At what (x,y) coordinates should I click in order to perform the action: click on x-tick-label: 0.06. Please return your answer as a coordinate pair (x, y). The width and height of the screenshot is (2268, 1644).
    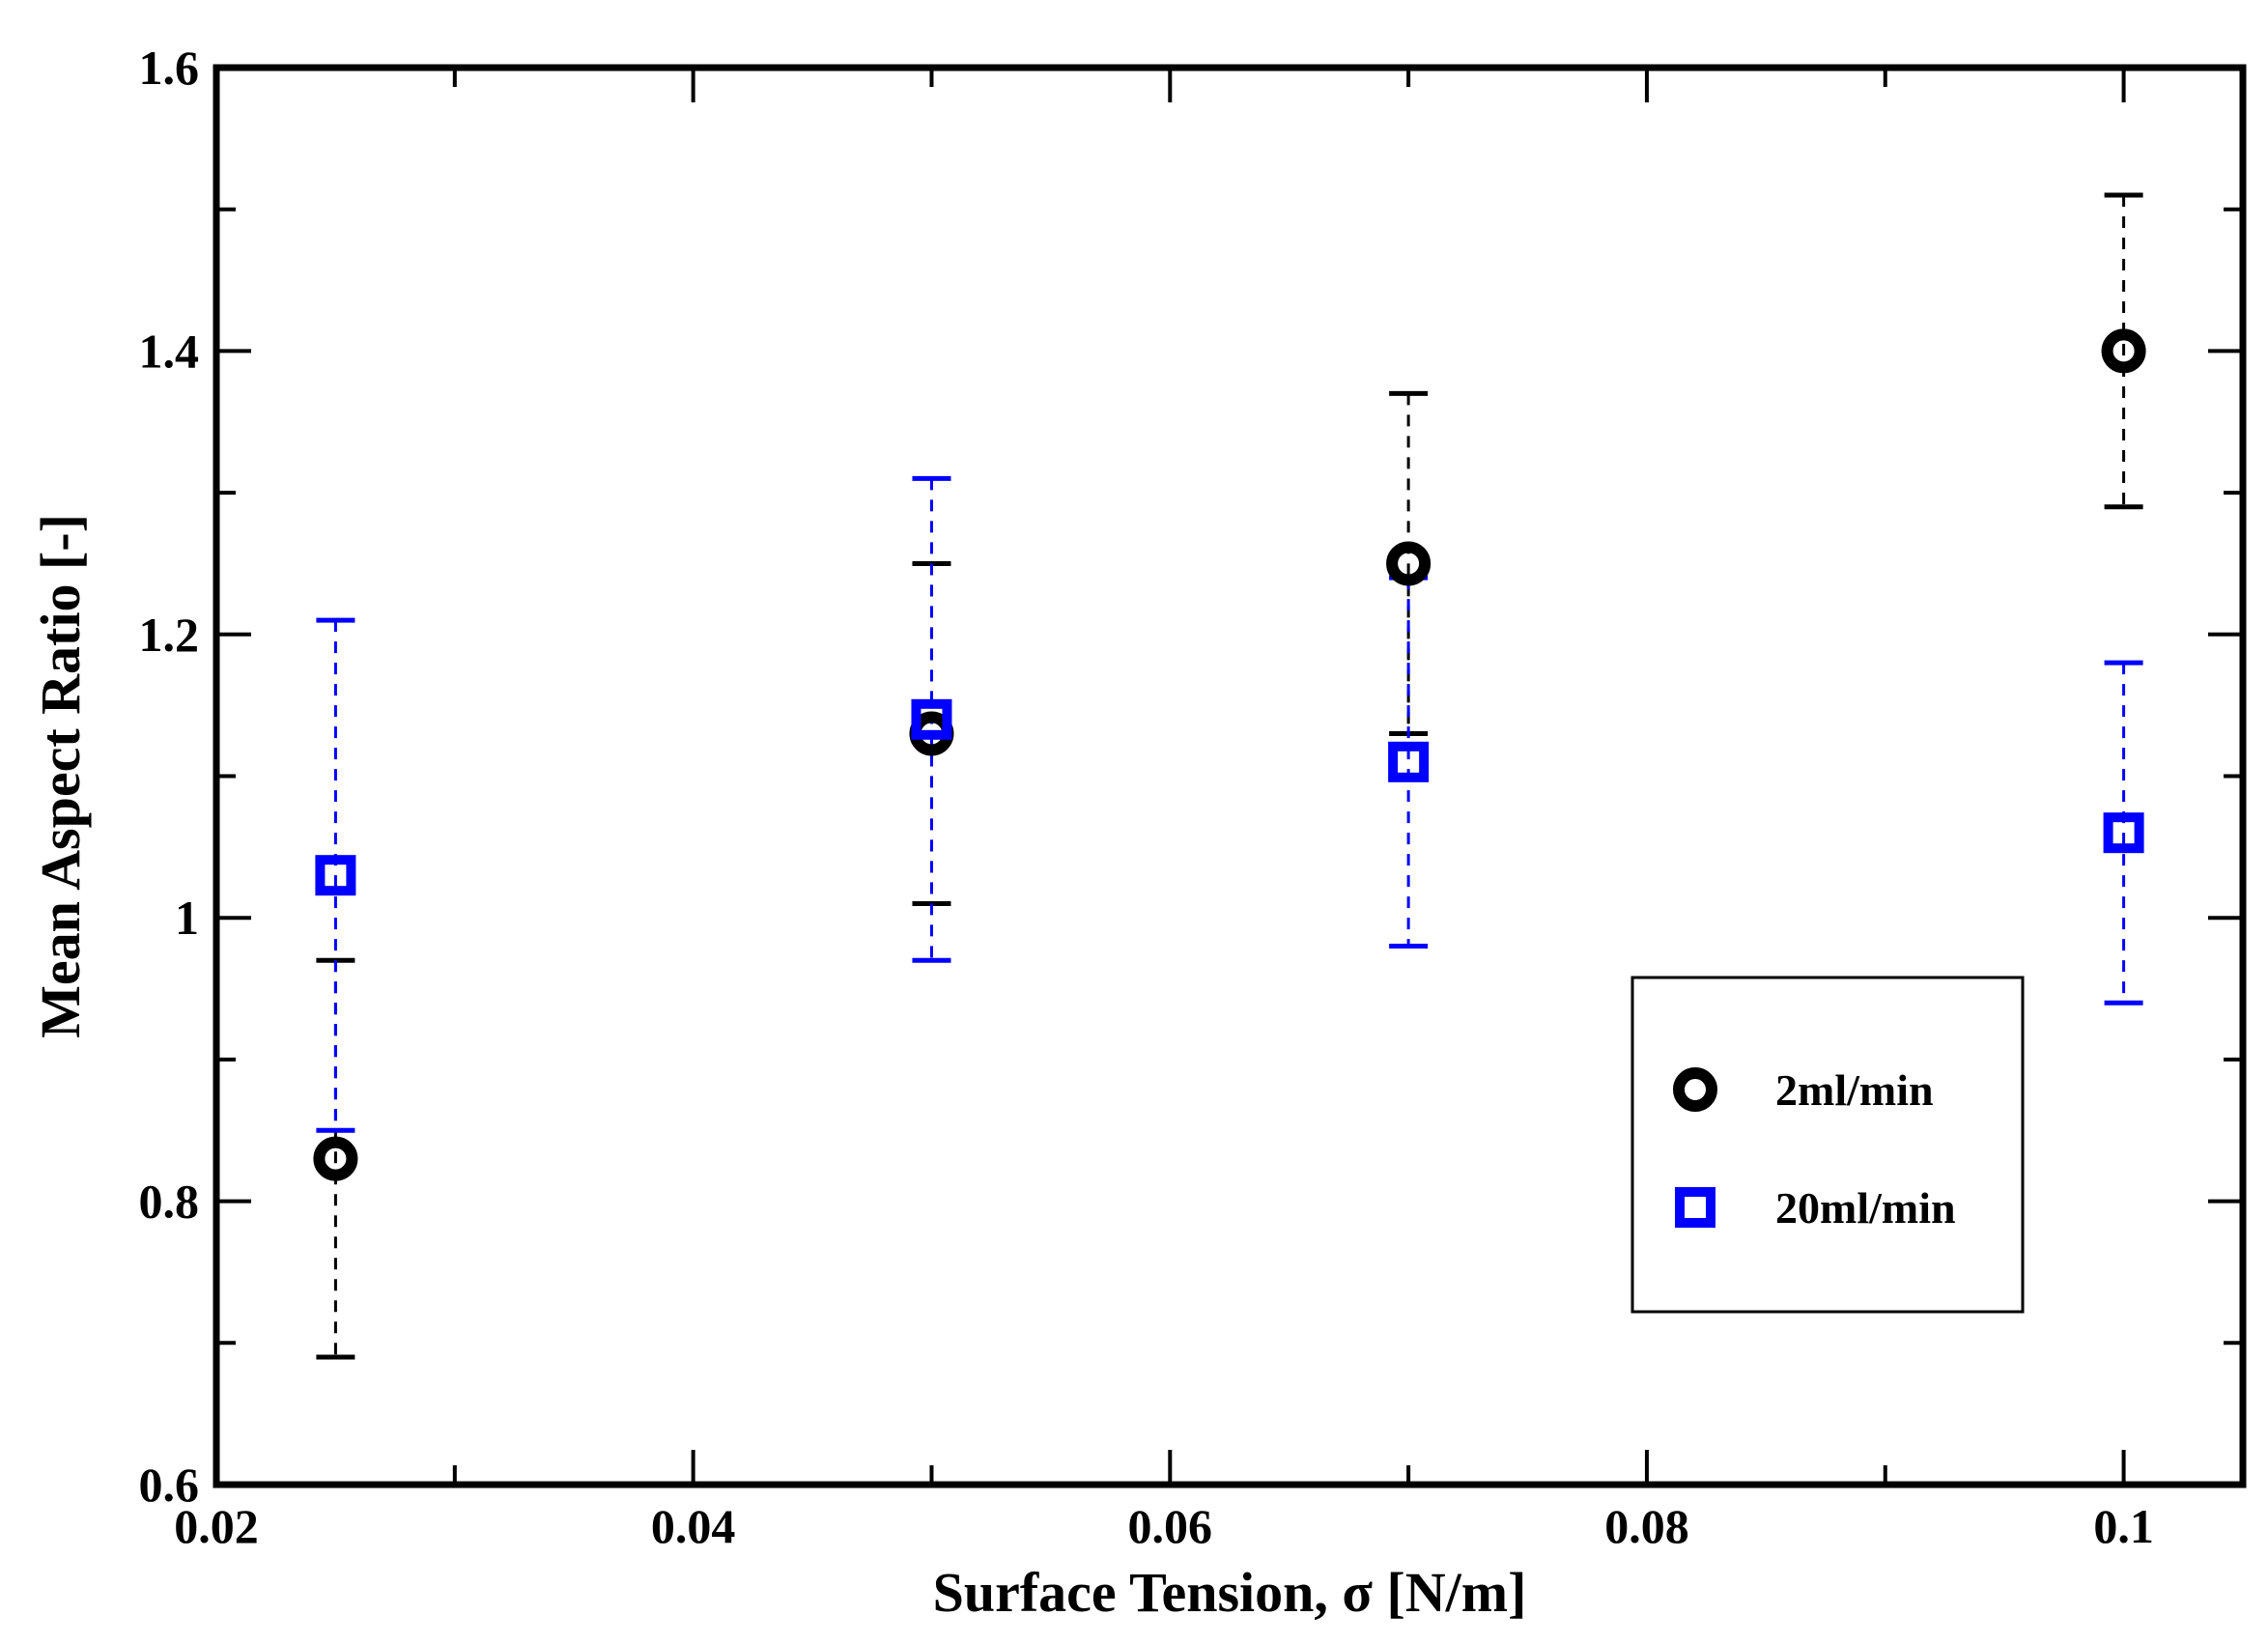
    Looking at the image, I should click on (1170, 1526).